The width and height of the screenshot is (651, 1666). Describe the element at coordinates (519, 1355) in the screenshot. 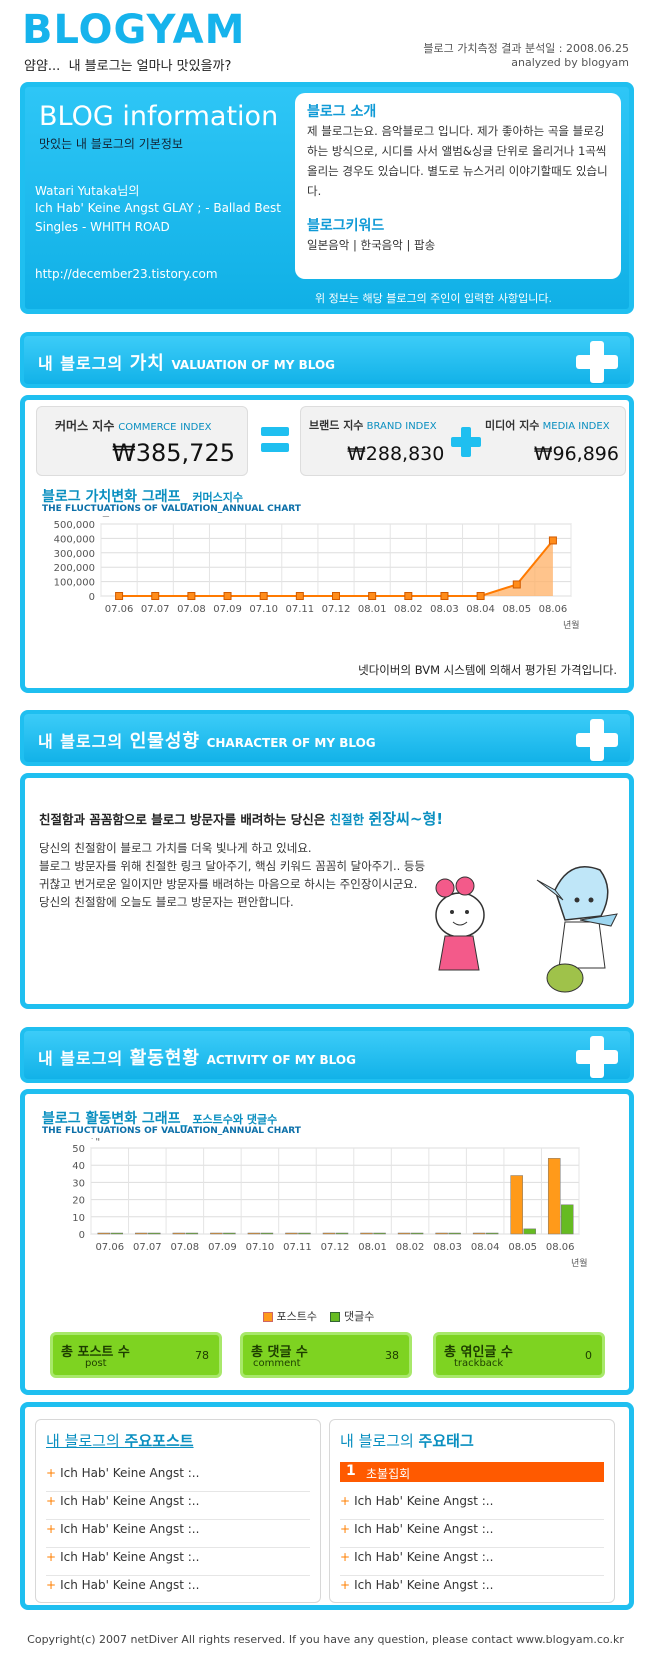

I see `total-trackbacks-card: 총 엮인글 수 trackback 0` at that location.